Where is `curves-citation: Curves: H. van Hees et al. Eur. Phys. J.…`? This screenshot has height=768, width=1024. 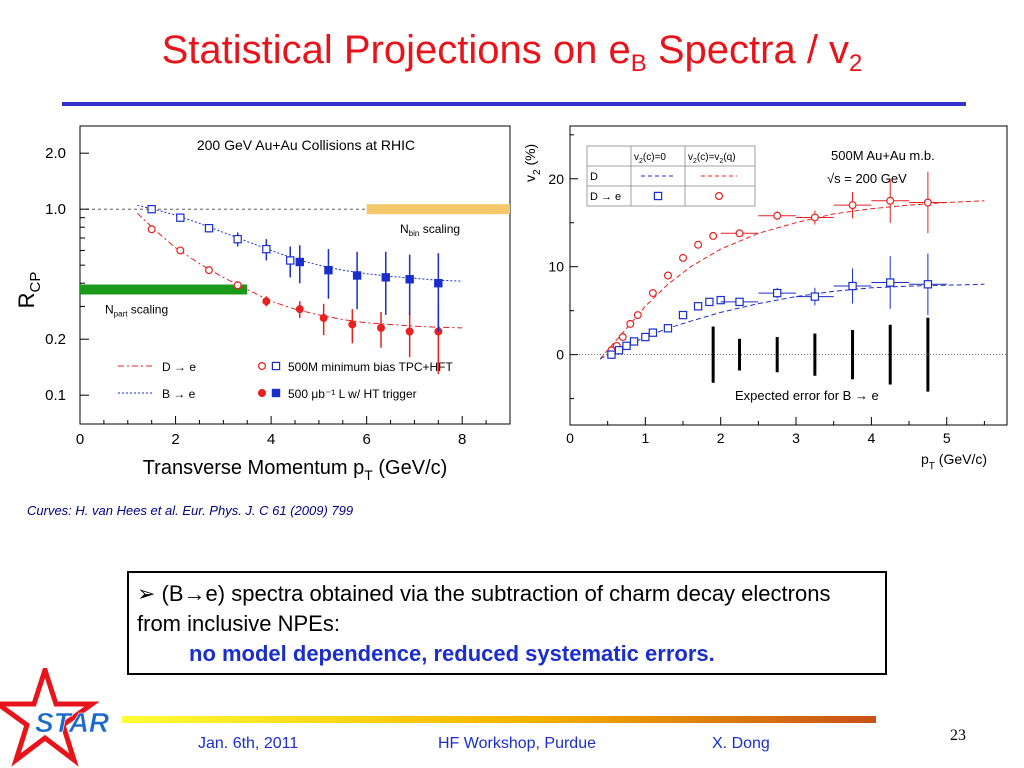 curves-citation: Curves: H. van Hees et al. Eur. Phys. J.… is located at coordinates (190, 510).